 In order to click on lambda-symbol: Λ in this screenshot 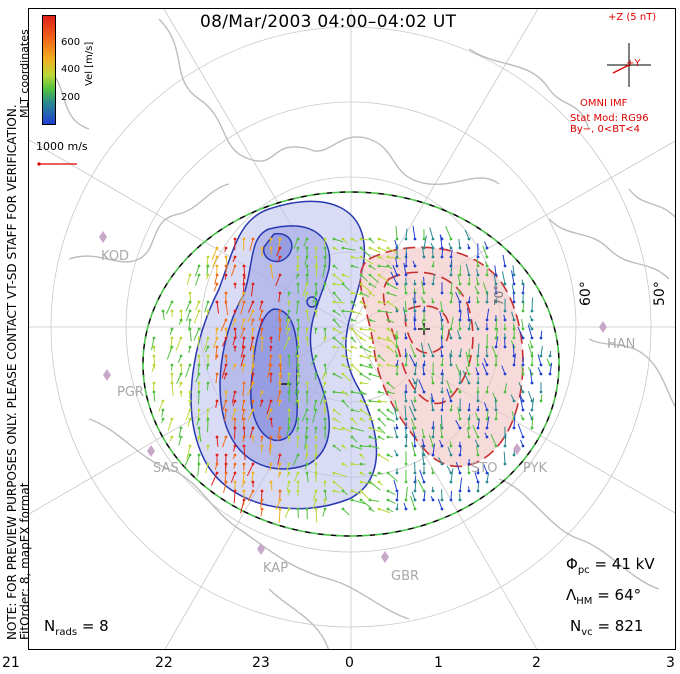, I will do `click(571, 595)`.